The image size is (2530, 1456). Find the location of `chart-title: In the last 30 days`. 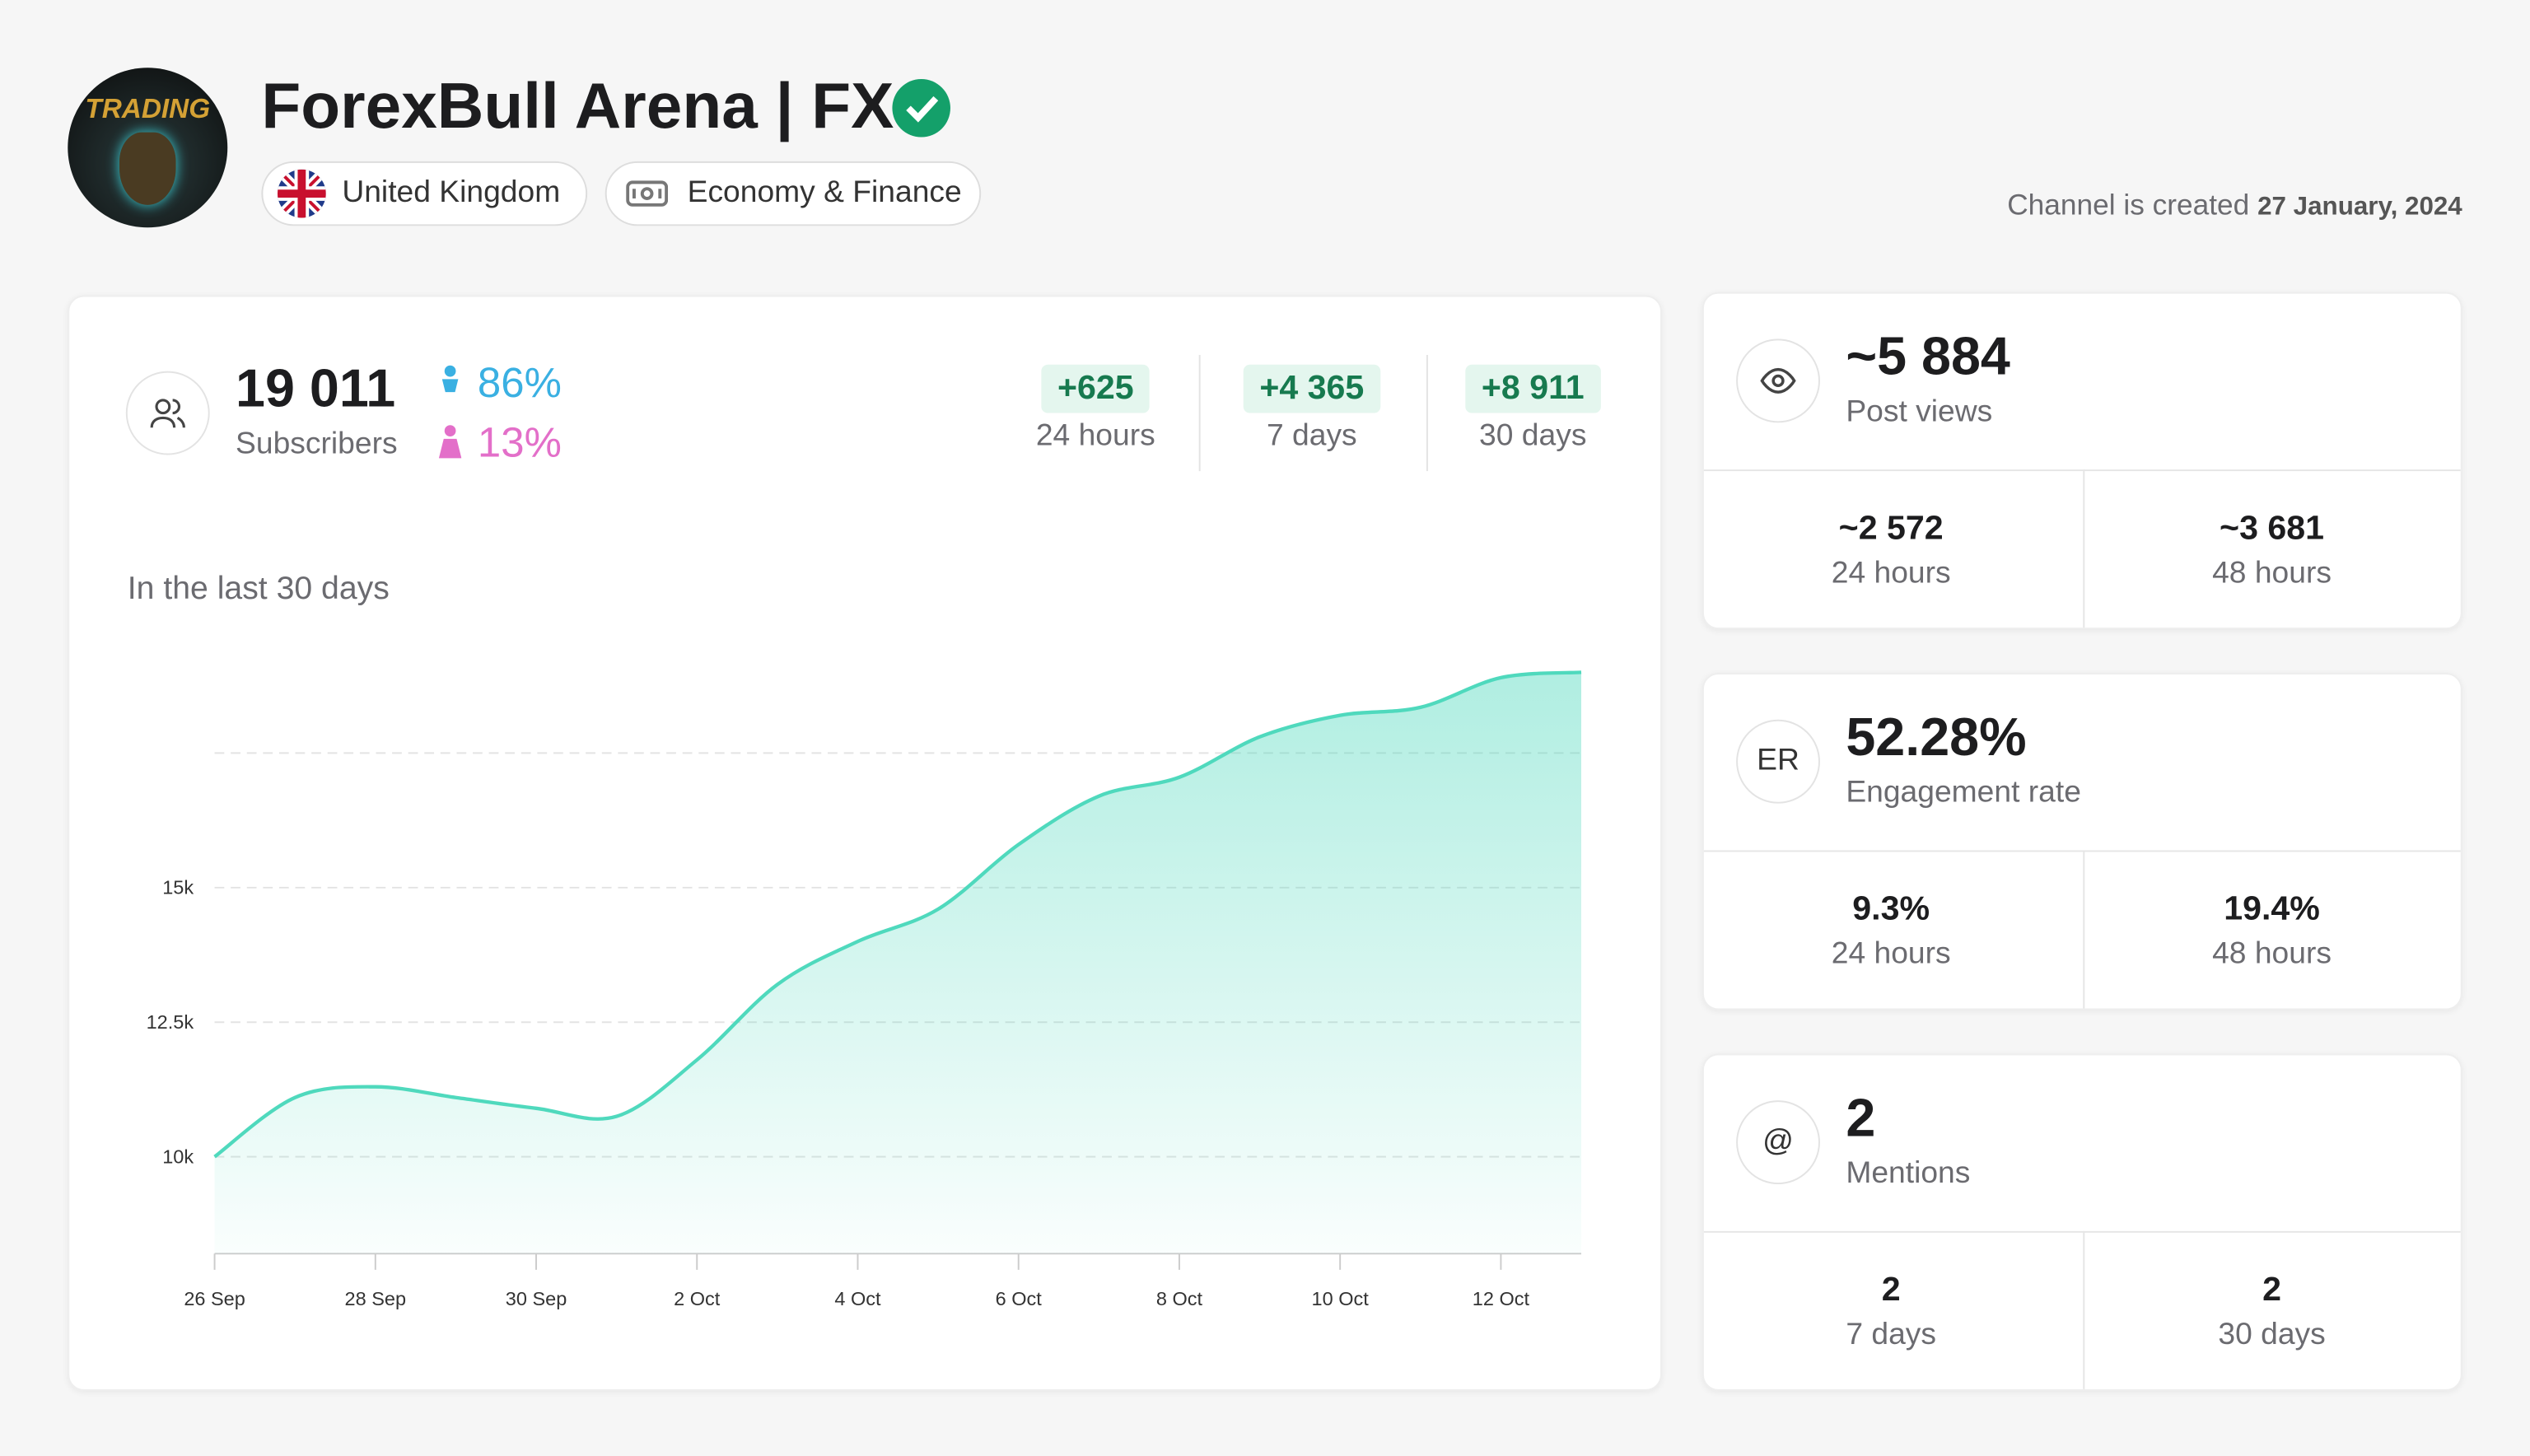

chart-title: In the last 30 days is located at coordinates (258, 589).